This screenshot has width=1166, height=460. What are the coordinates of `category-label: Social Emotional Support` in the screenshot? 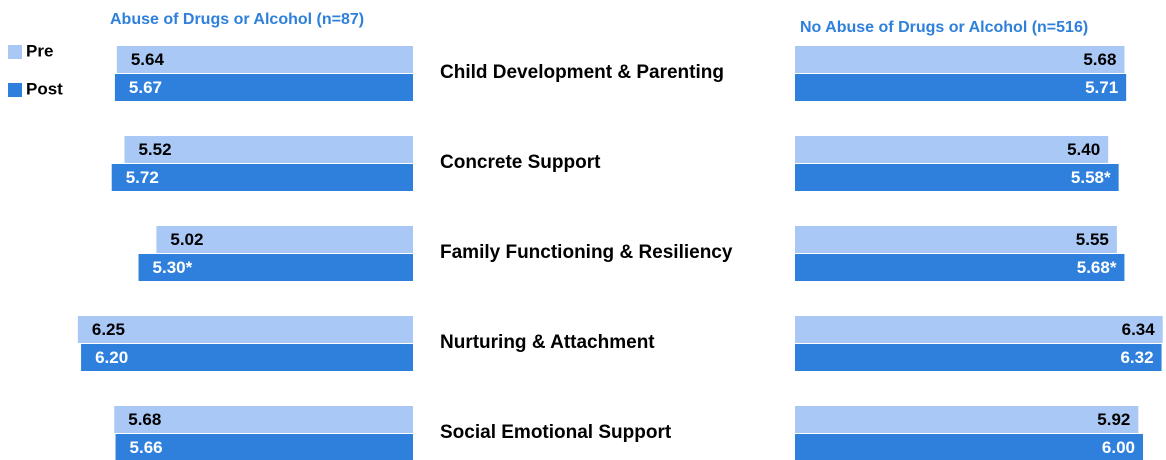 It's located at (556, 432).